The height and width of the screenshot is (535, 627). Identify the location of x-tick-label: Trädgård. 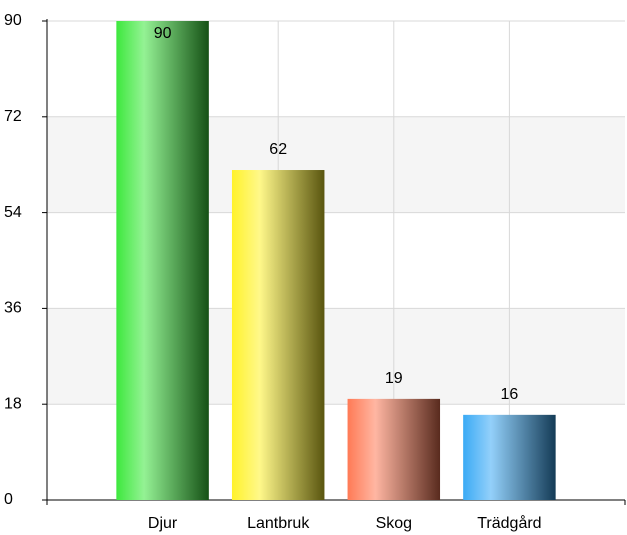
(509, 523).